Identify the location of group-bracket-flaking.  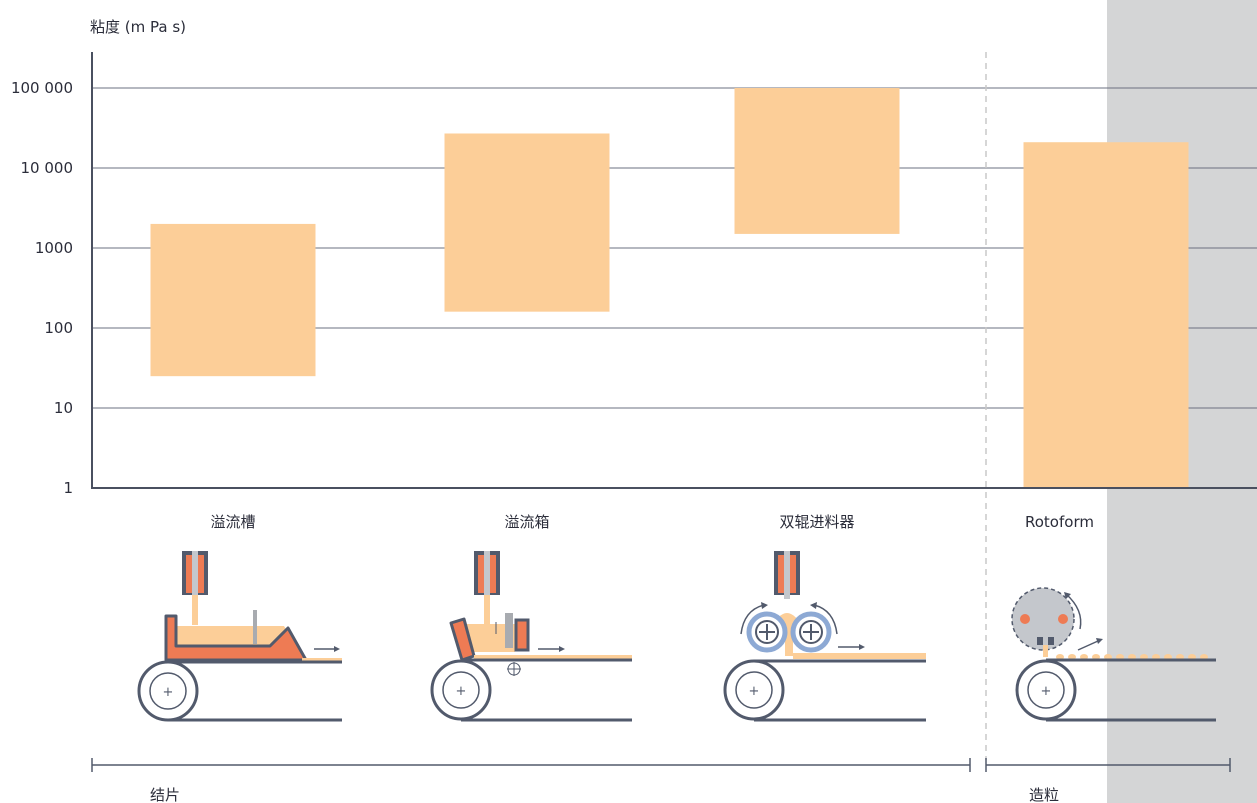
(531, 765).